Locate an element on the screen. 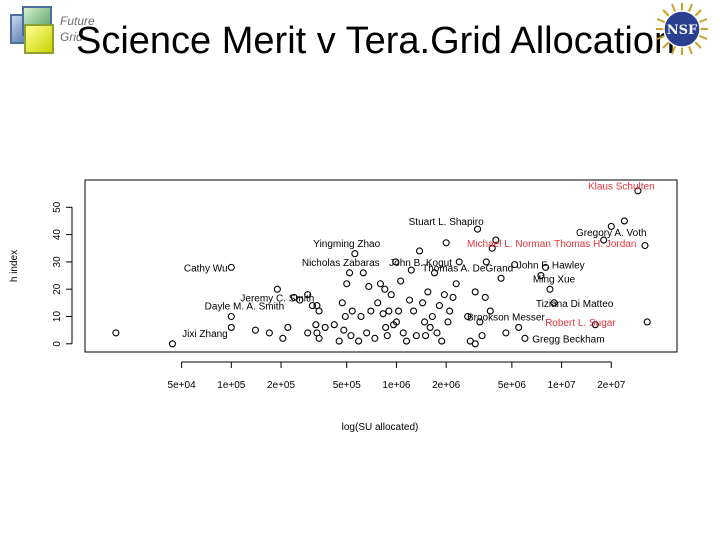 Image resolution: width=720 pixels, height=540 pixels. x-tick-label: 1e+05 is located at coordinates (231, 385).